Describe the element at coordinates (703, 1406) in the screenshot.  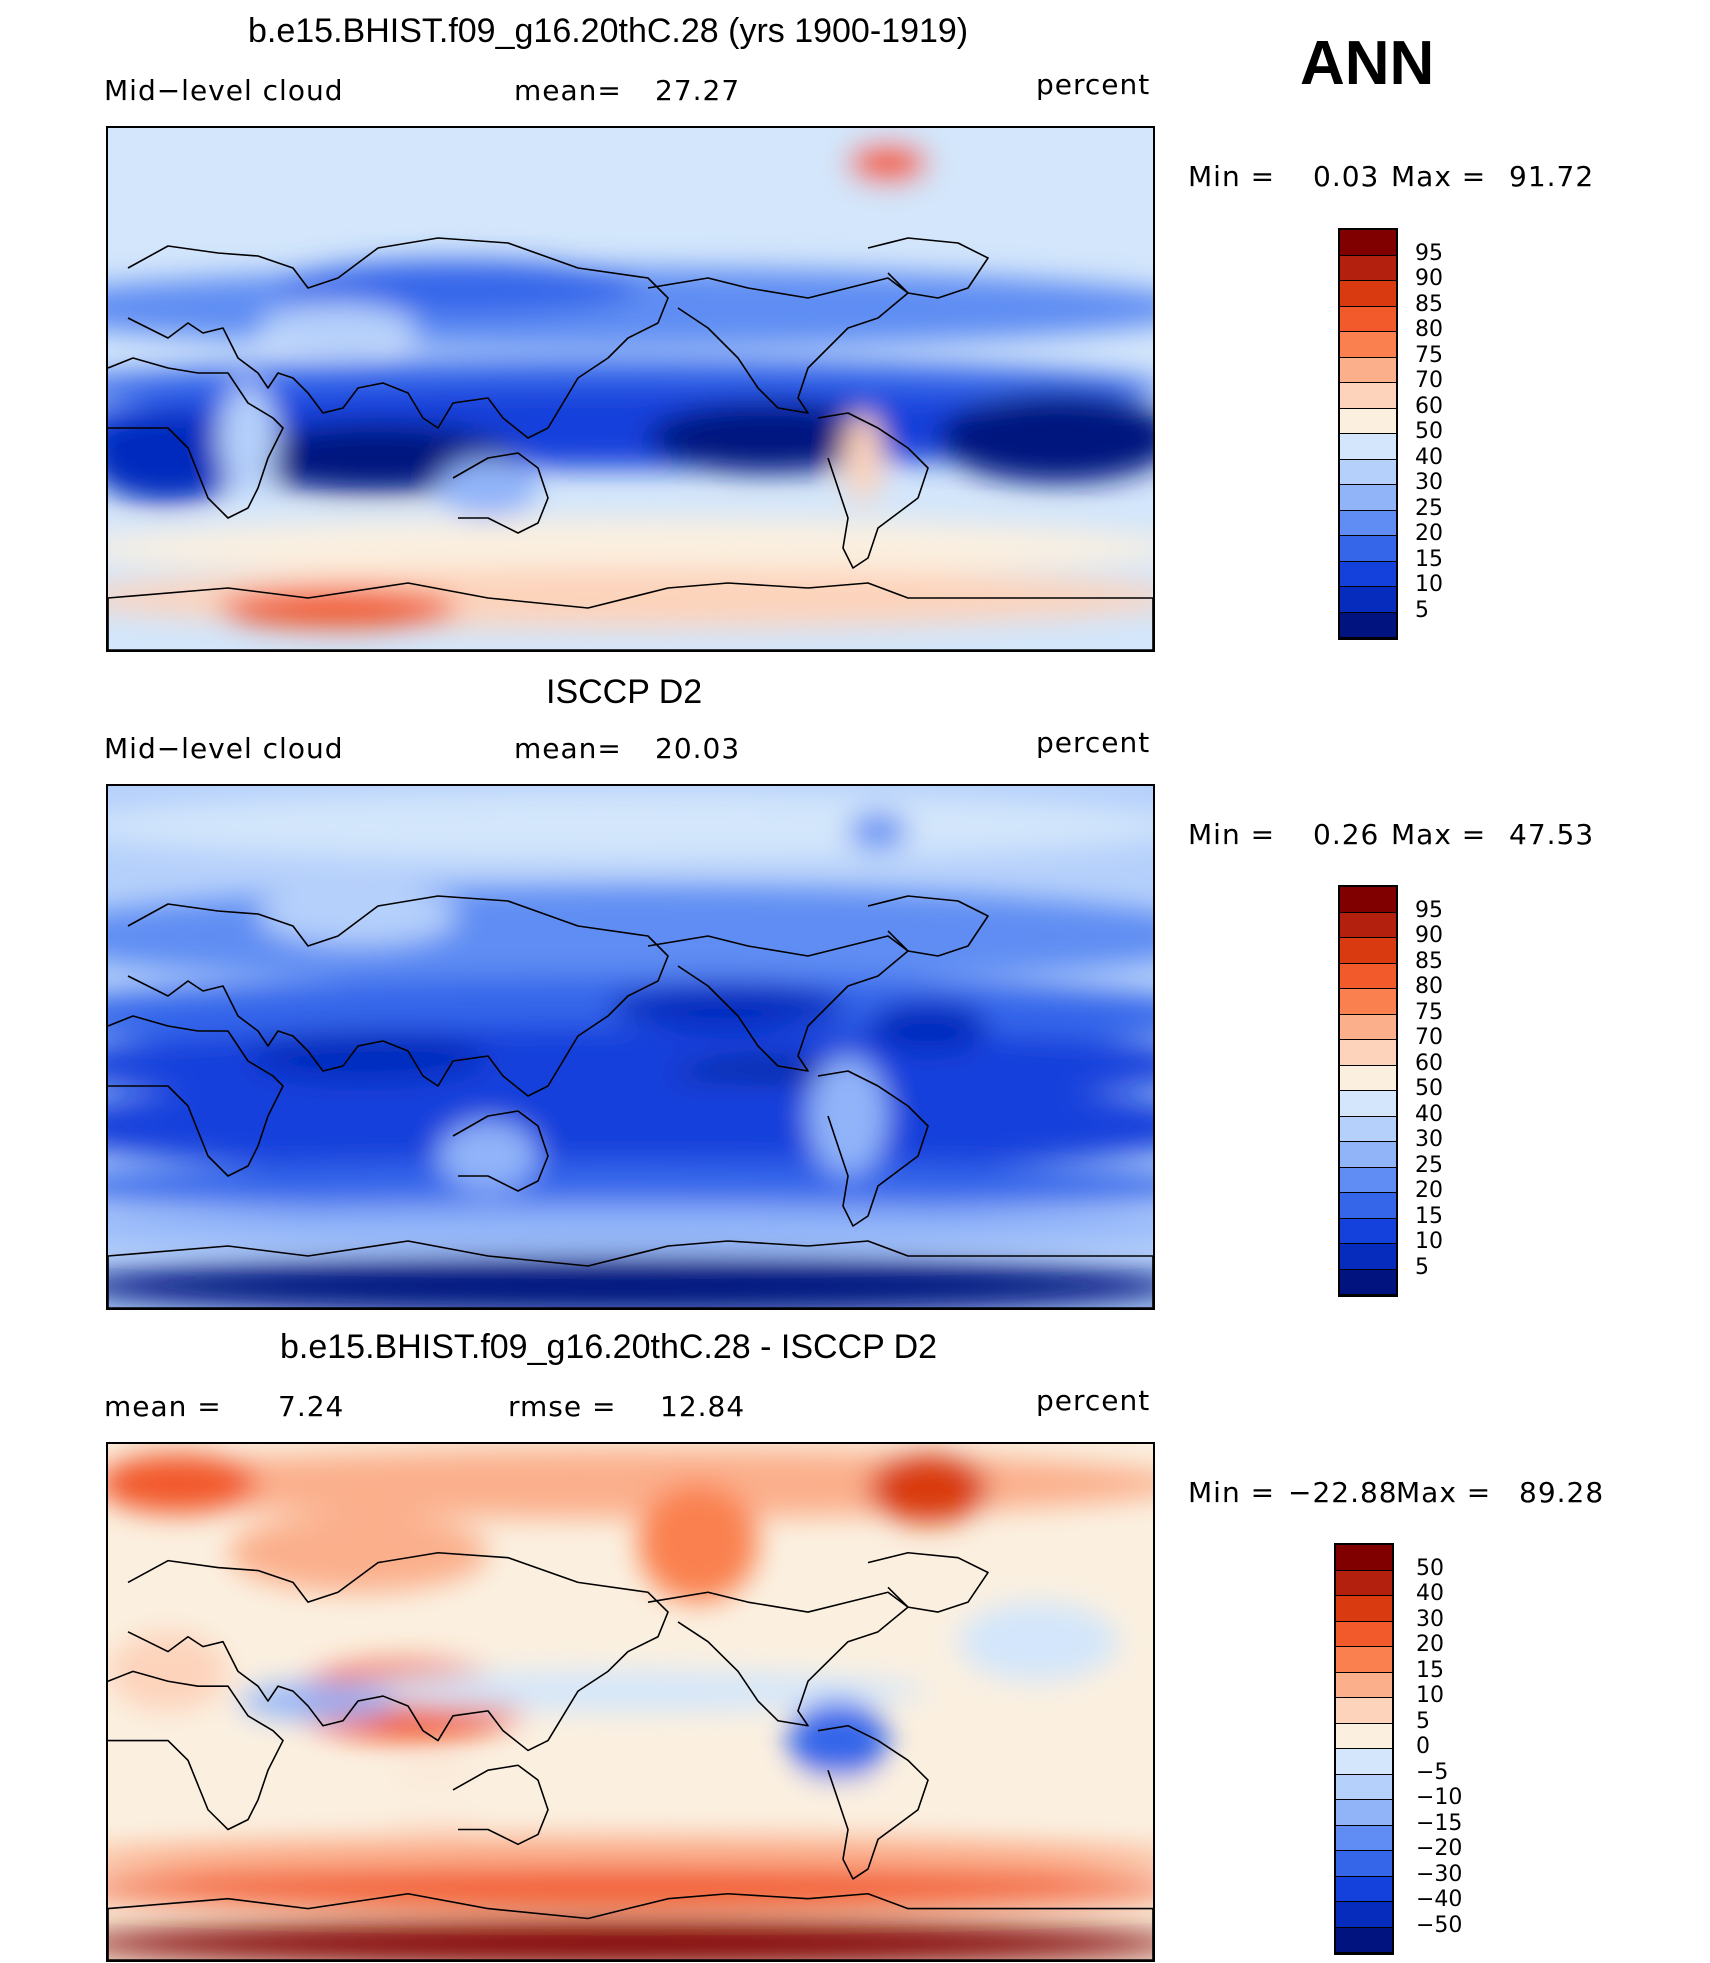
I see `panel3-rmse-value: 12.84` at that location.